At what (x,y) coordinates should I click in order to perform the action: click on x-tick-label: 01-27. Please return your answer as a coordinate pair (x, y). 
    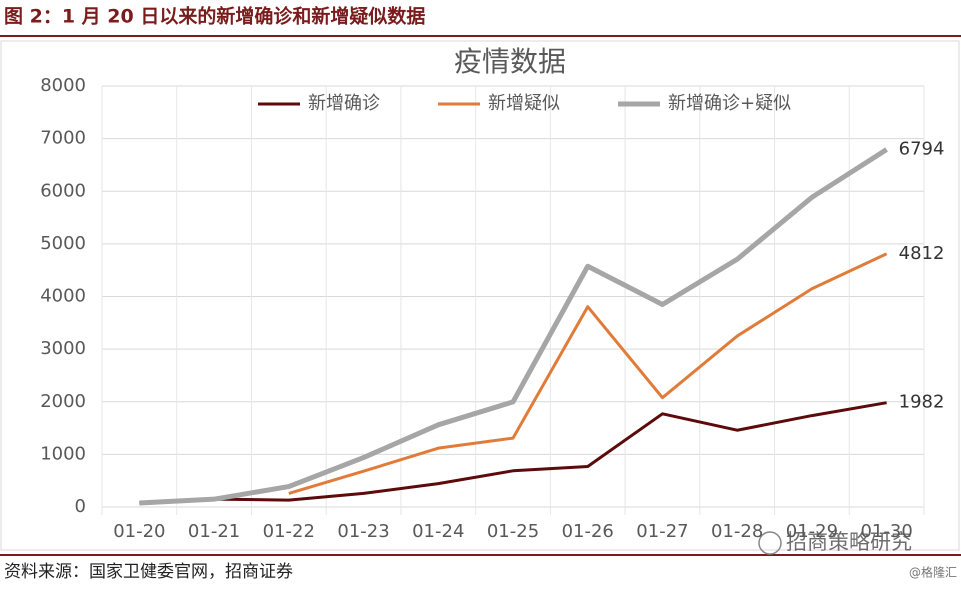
    Looking at the image, I should click on (662, 531).